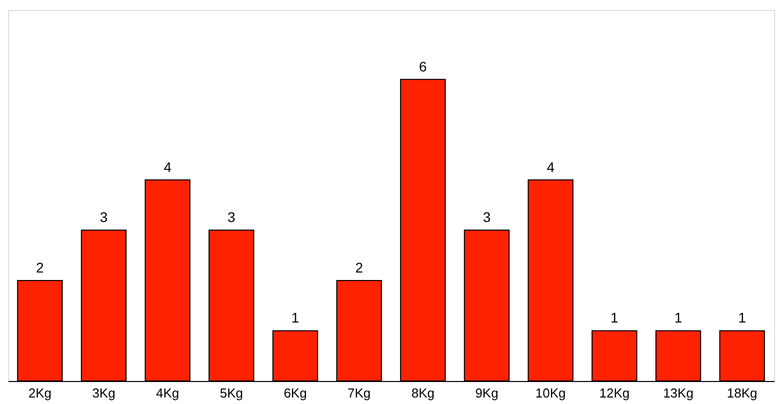 The width and height of the screenshot is (778, 404). What do you see at coordinates (359, 393) in the screenshot?
I see `x-tick-label: 7Kg` at bounding box center [359, 393].